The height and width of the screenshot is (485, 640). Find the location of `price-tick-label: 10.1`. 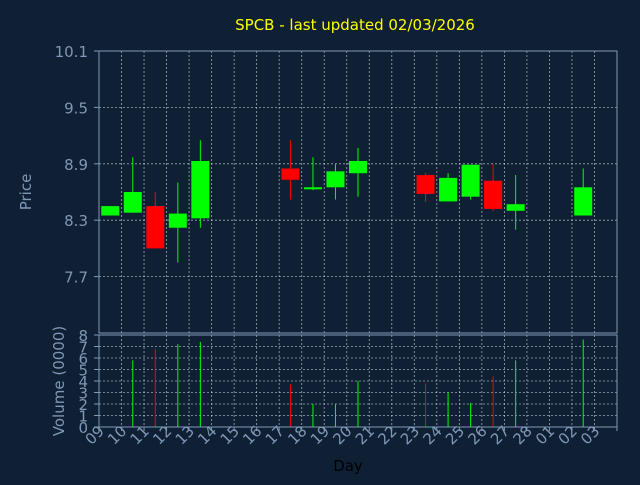

price-tick-label: 10.1 is located at coordinates (71, 52).